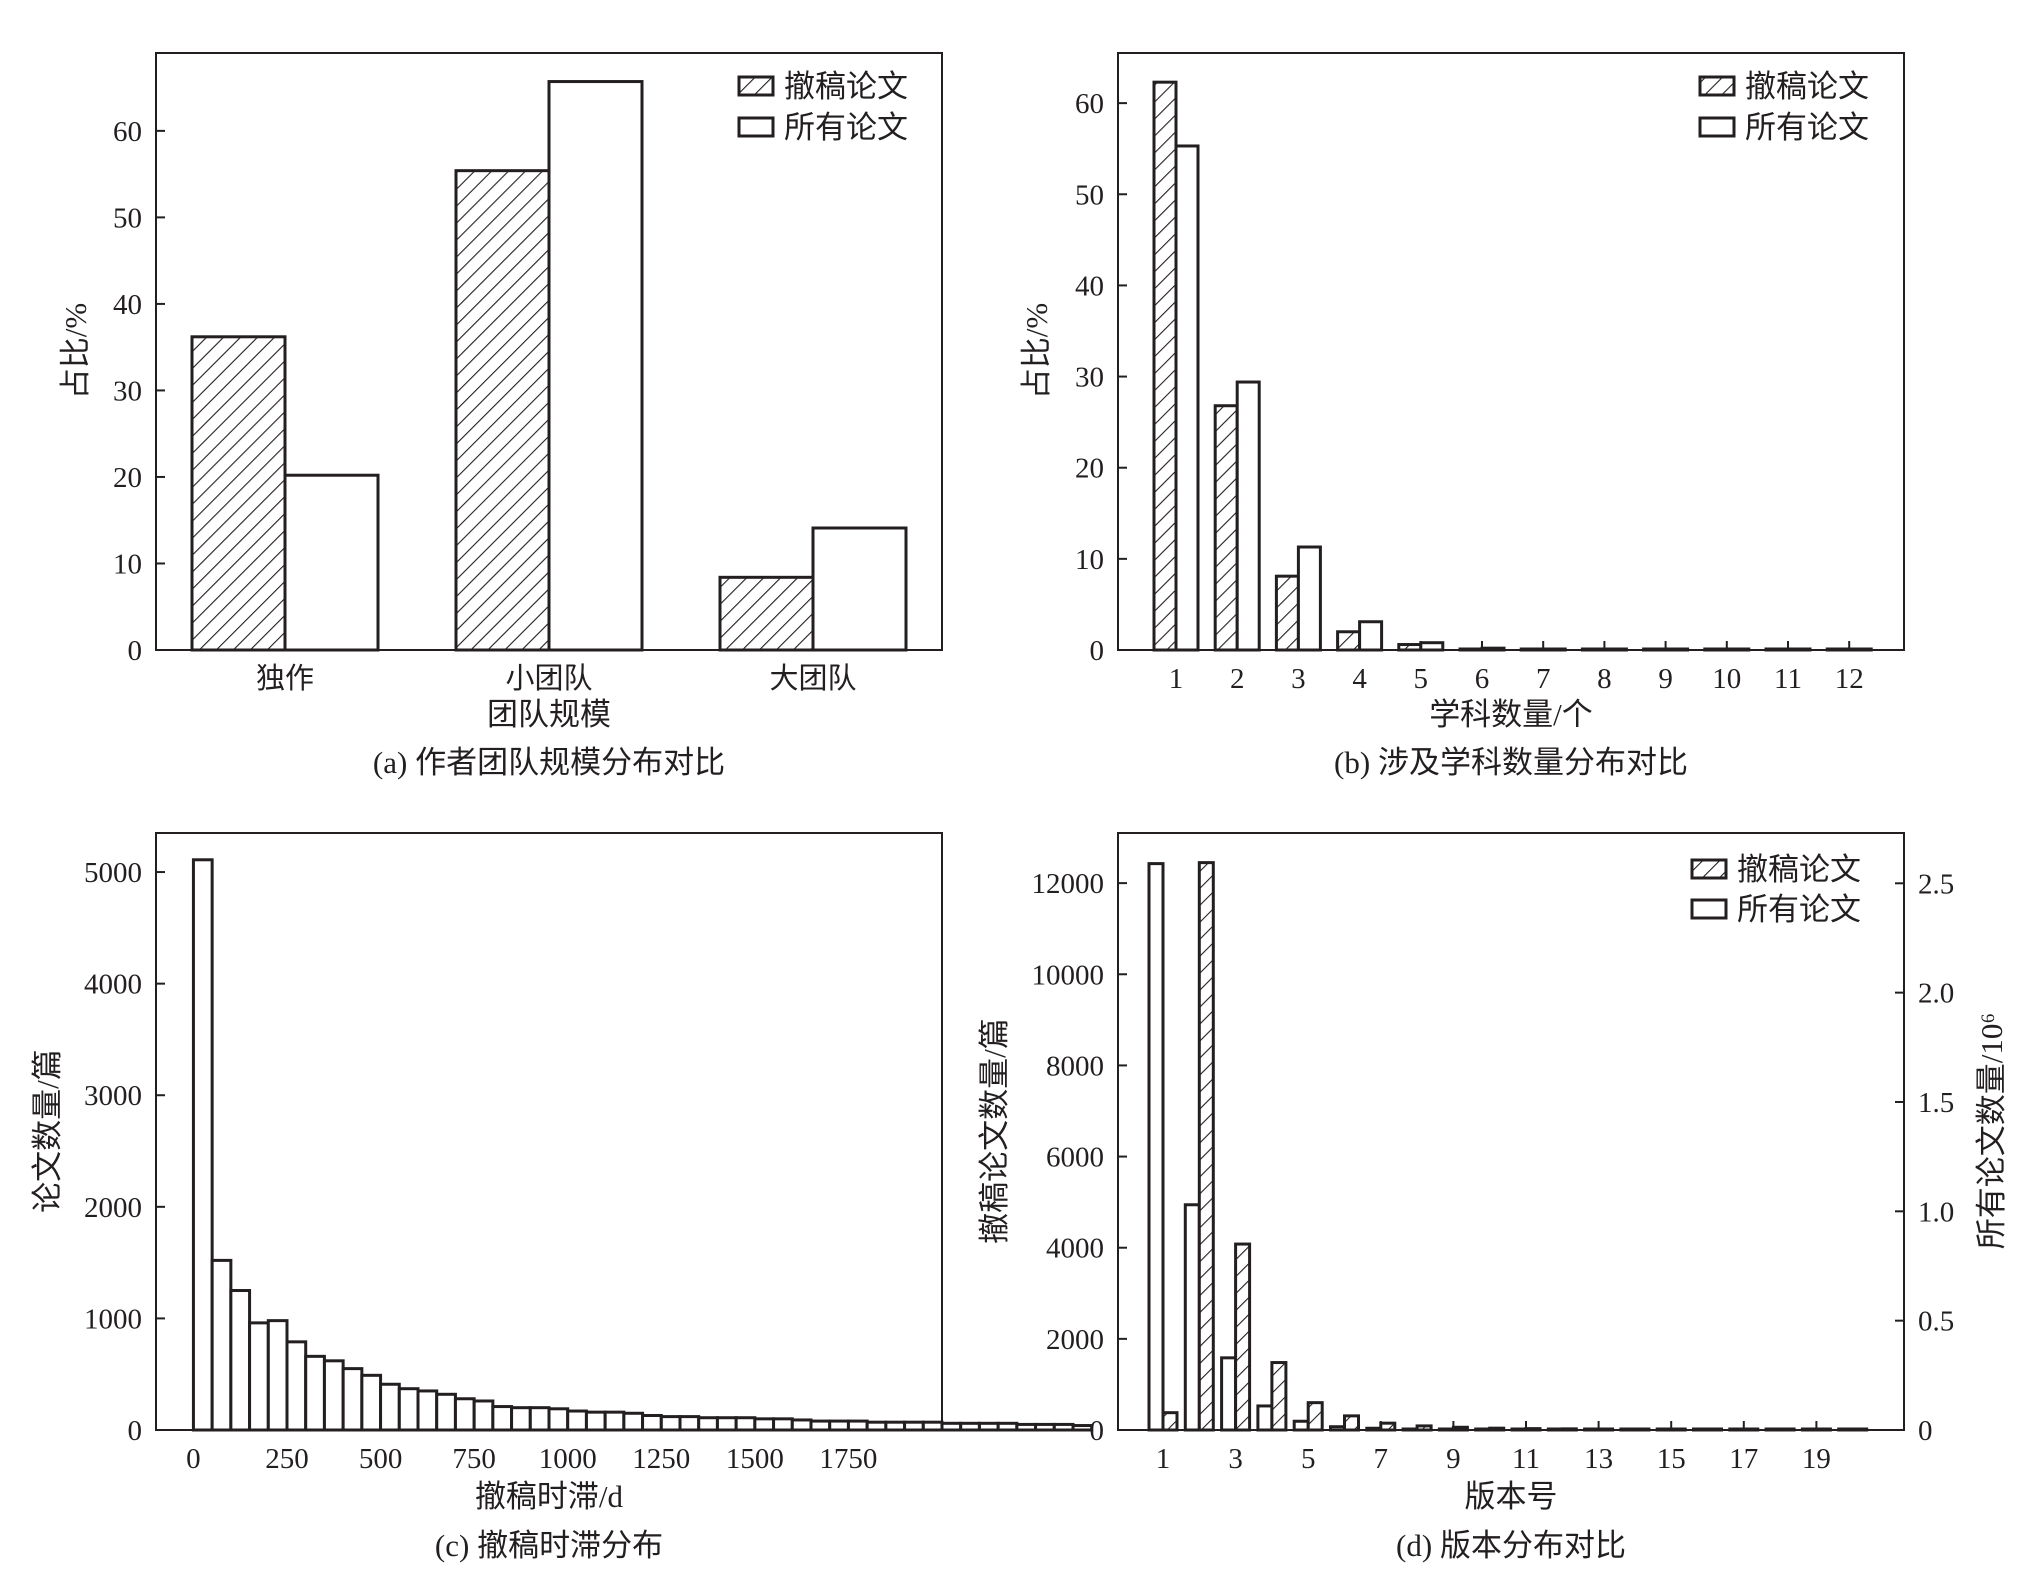 Image resolution: width=2023 pixels, height=1589 pixels. I want to click on y-tick-label-b-30: 30, so click(1089, 378).